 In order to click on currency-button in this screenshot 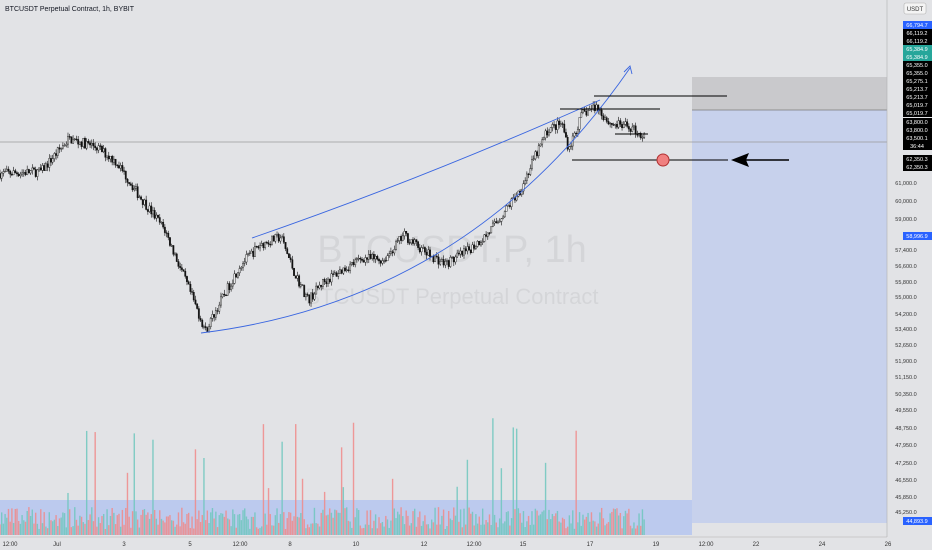, I will do `click(915, 8)`.